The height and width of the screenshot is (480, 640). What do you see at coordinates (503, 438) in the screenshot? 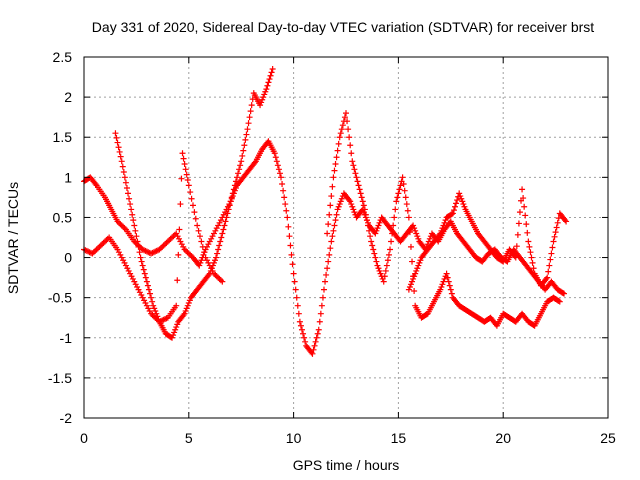
I see `x-tick-label: 20` at bounding box center [503, 438].